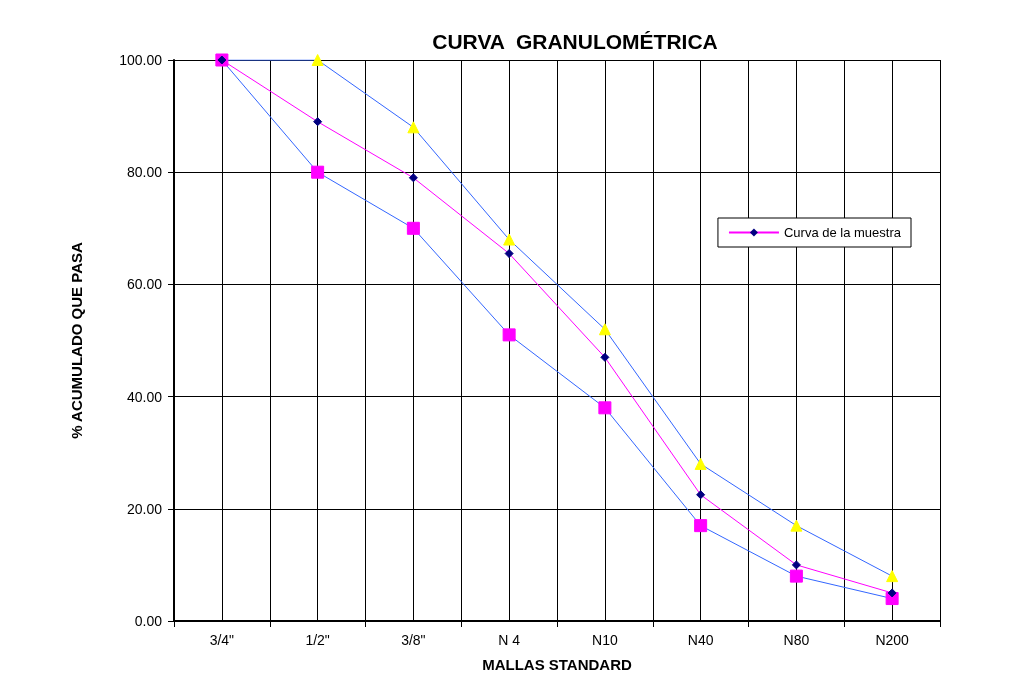  I want to click on y-tick-label: 0.00, so click(148, 621).